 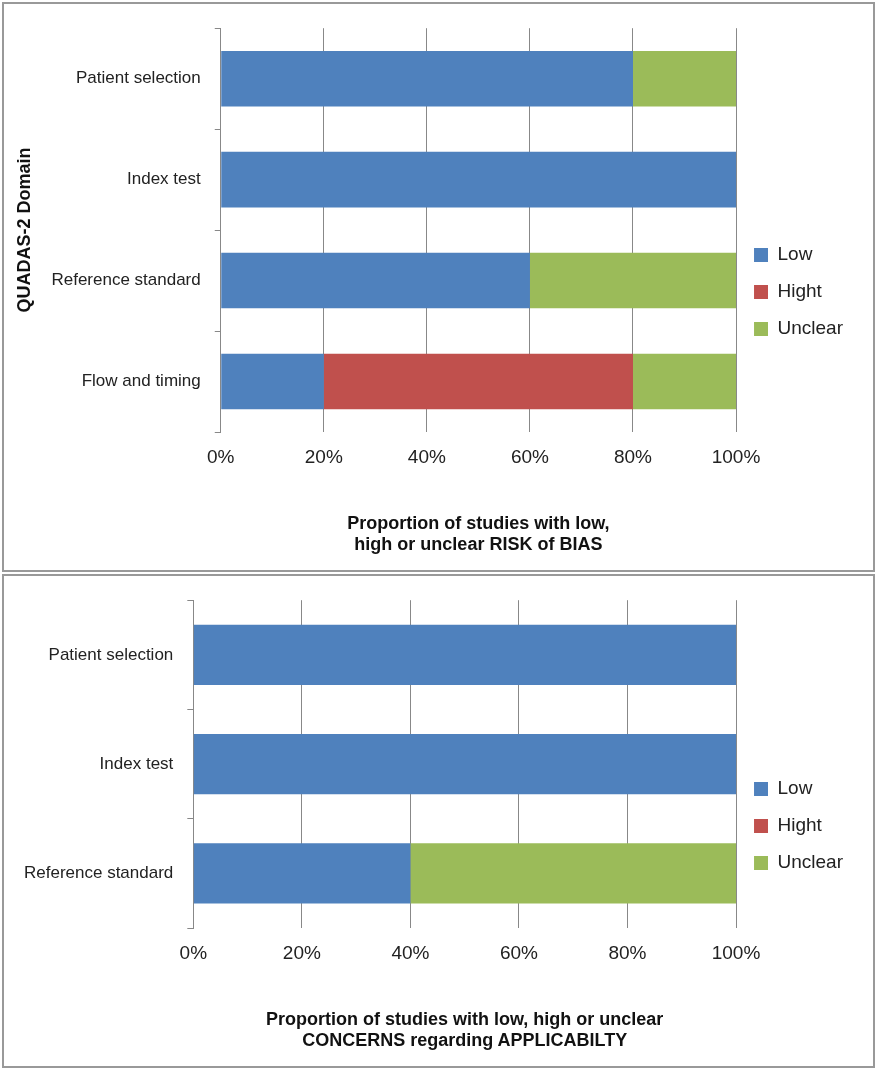 I want to click on y-tick-label: Flow and timing, so click(x=141, y=381).